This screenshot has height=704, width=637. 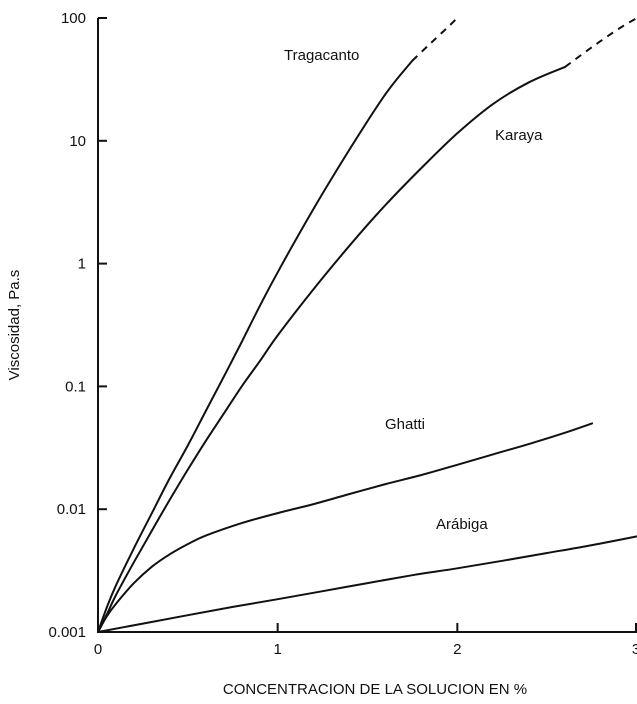 What do you see at coordinates (600, 42) in the screenshot?
I see `series-extrapolation-karaya` at bounding box center [600, 42].